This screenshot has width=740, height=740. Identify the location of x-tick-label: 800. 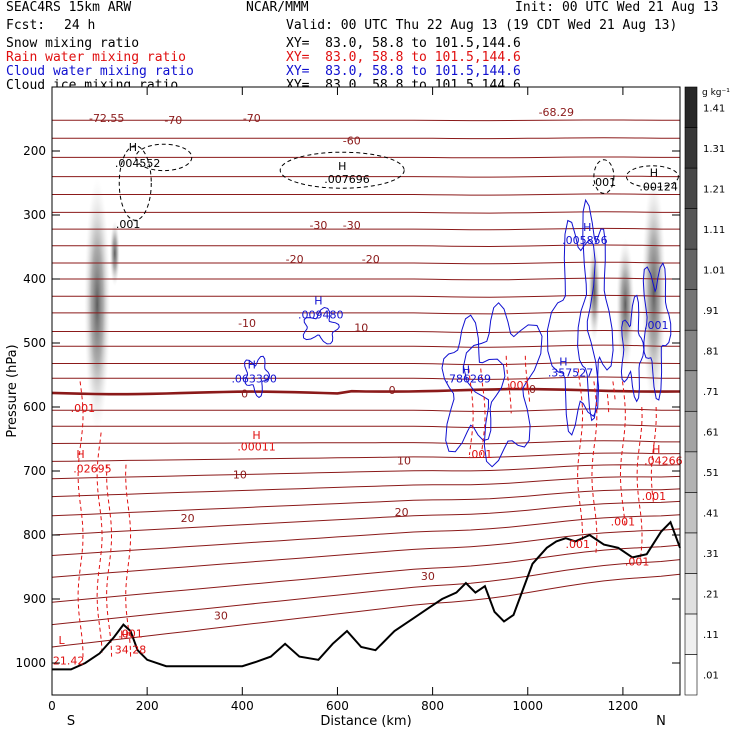
(432, 706).